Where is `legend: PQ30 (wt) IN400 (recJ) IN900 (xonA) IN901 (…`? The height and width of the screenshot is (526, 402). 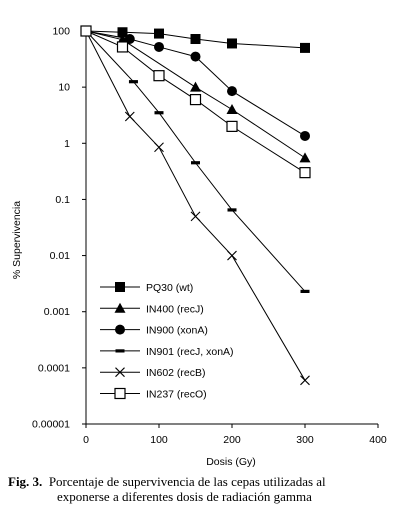
legend: PQ30 (wt) IN400 (recJ) IN900 (xonA) IN901 (… is located at coordinates (167, 341).